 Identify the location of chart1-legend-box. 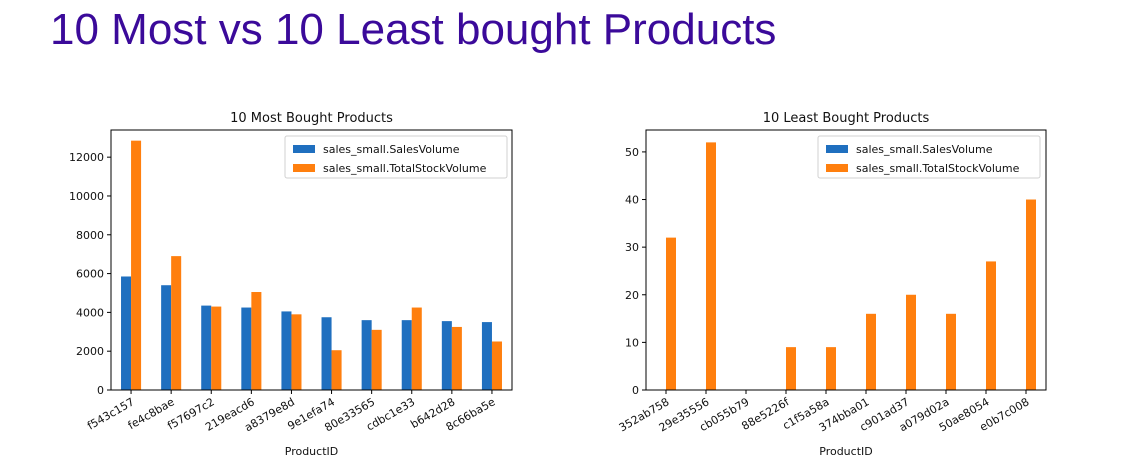
(396, 157).